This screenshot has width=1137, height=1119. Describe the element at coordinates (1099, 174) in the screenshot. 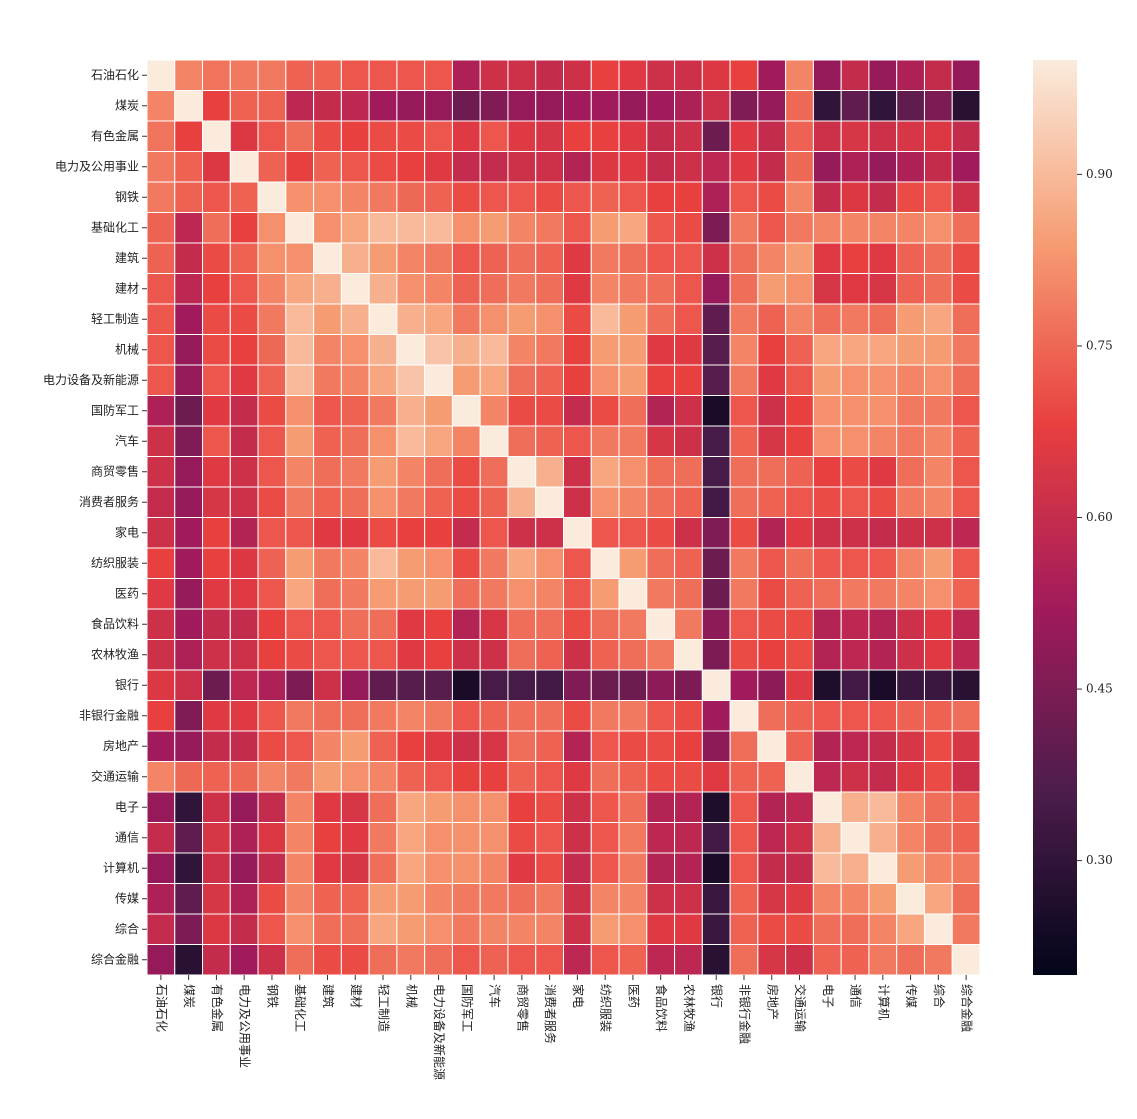

I see `colorbar-tick-label: 0.90` at that location.